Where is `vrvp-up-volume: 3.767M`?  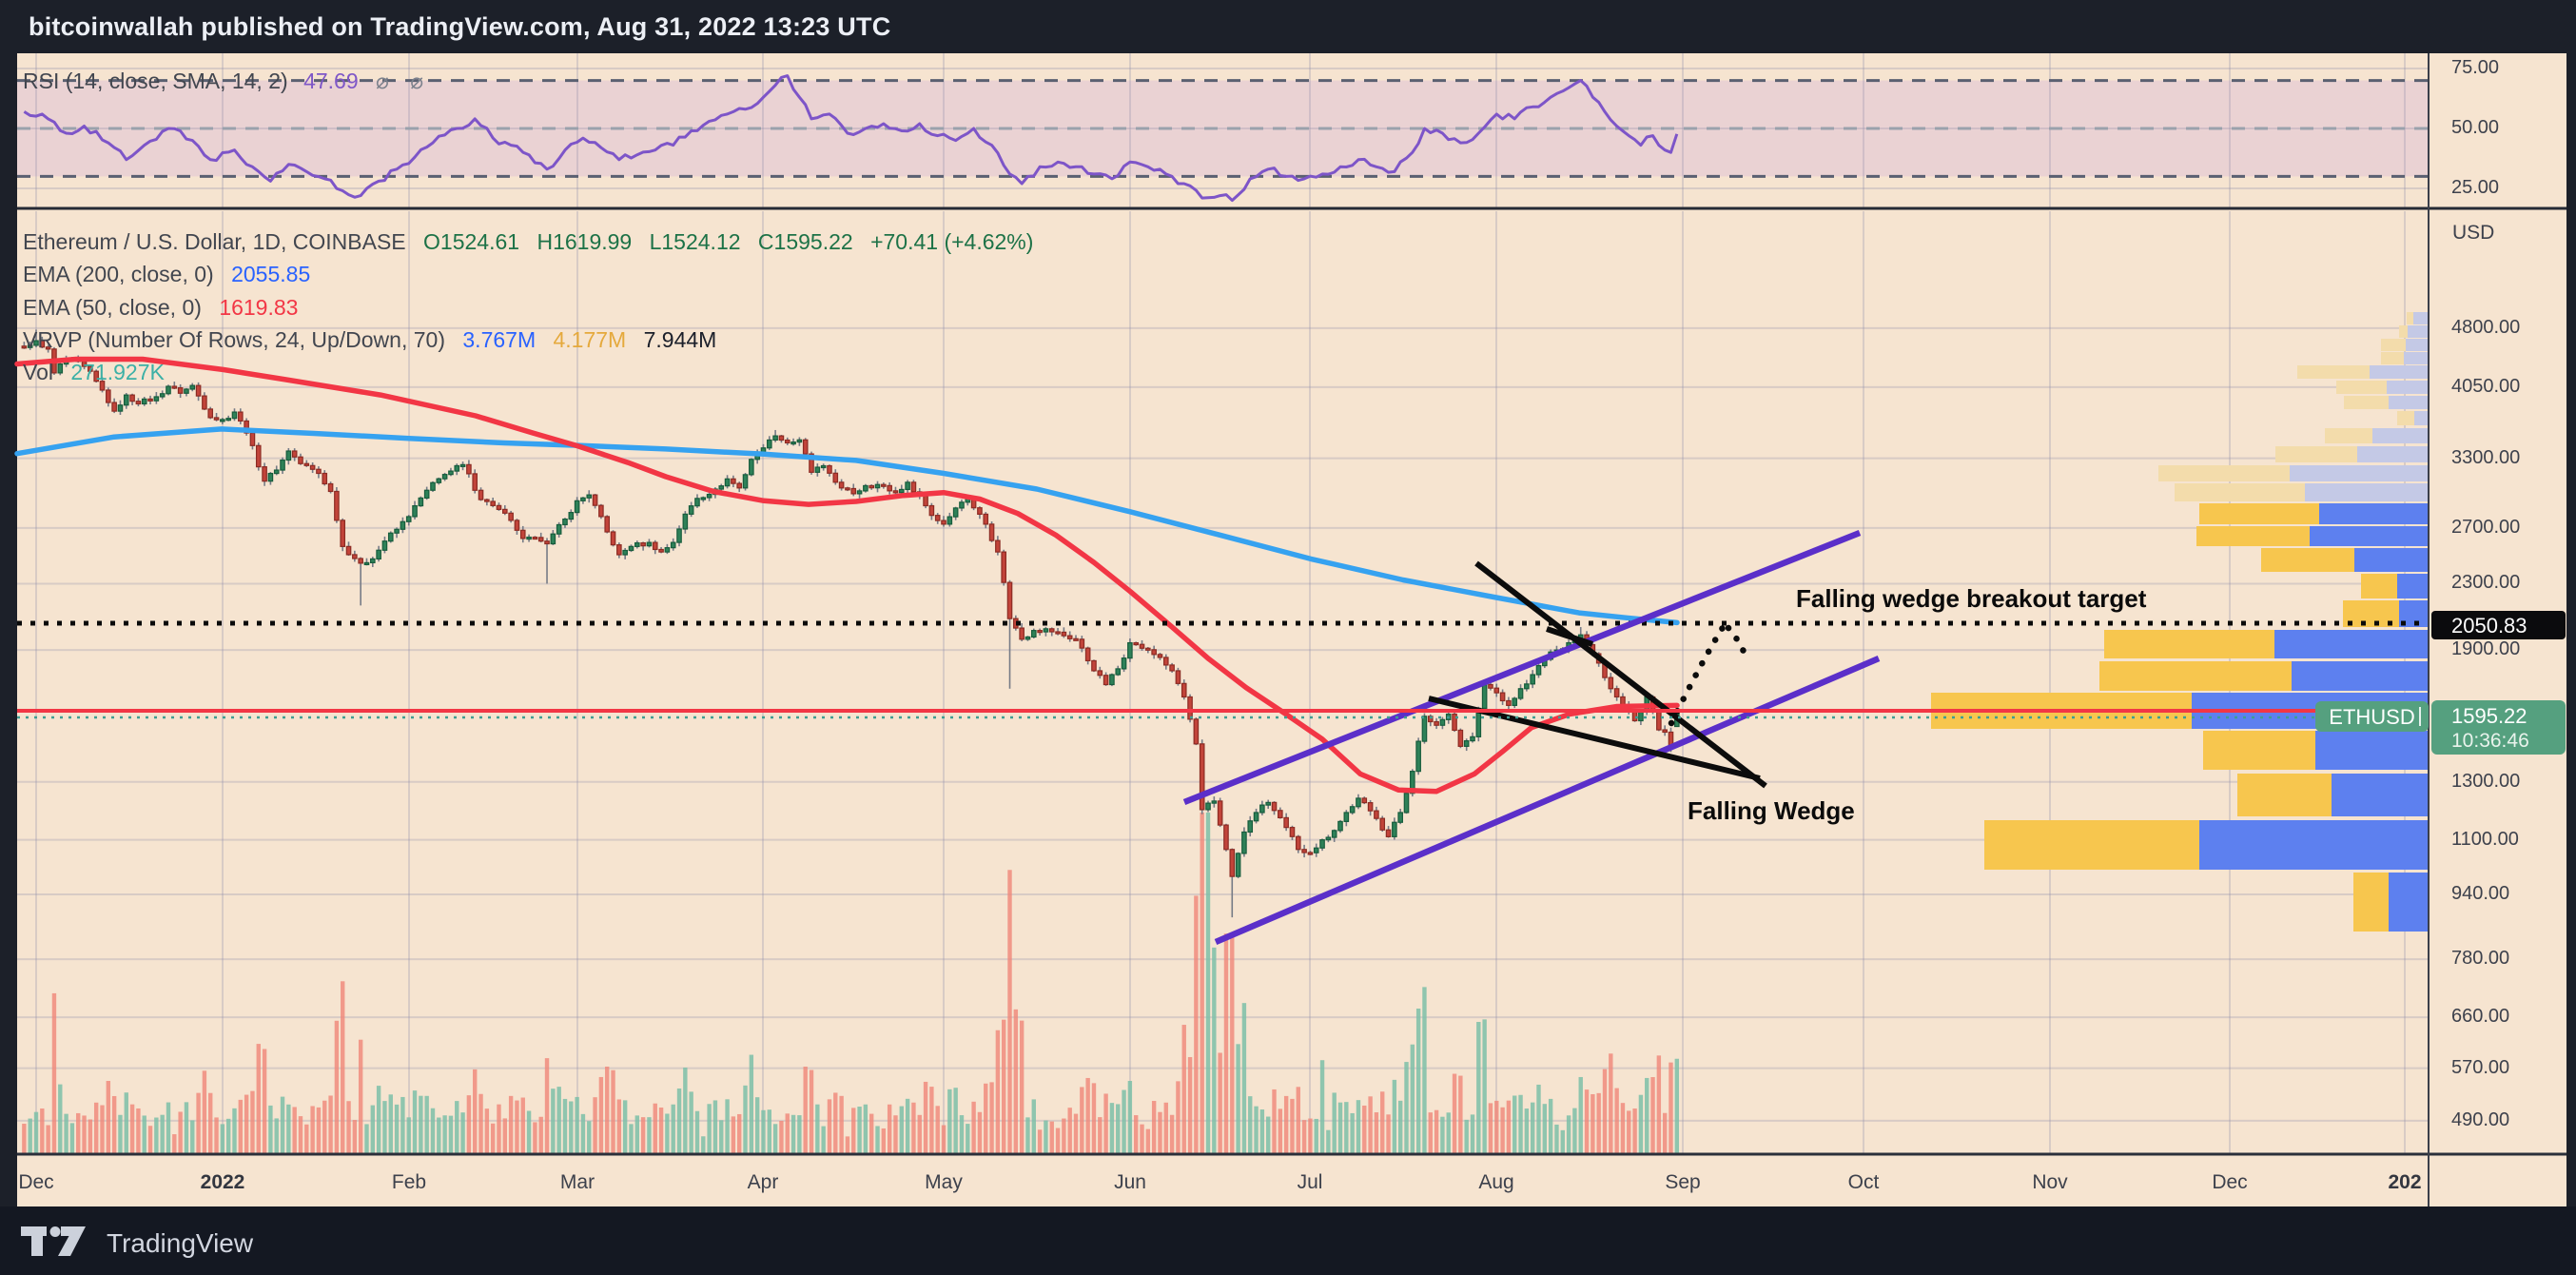 vrvp-up-volume: 3.767M is located at coordinates (500, 339).